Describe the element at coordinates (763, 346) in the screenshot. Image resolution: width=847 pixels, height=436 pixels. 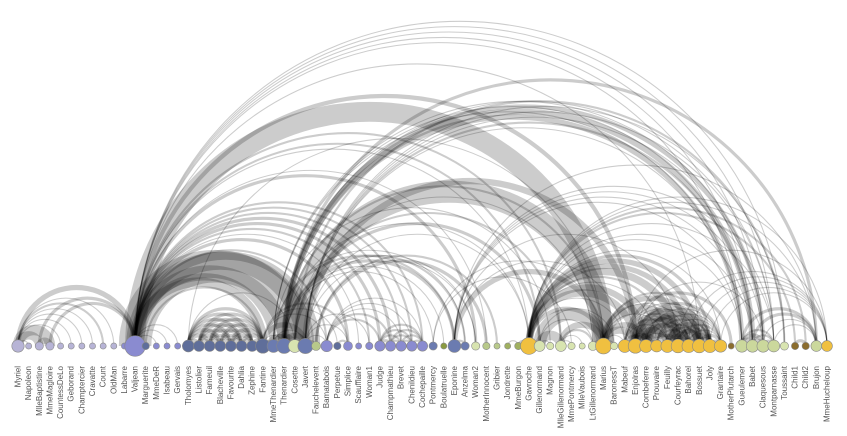
I see `node-claquesous` at that location.